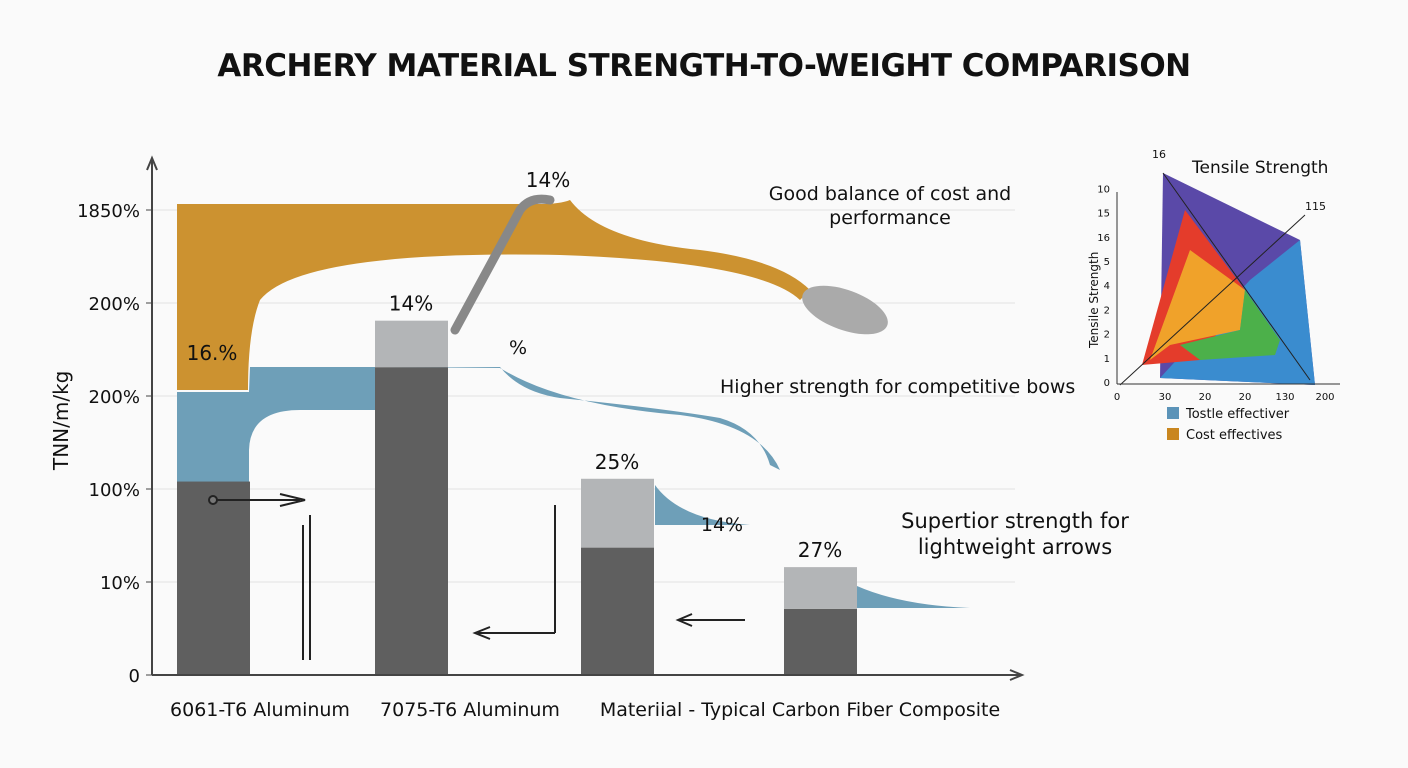  What do you see at coordinates (1107, 359) in the screenshot?
I see `radar-y-tick: 1` at bounding box center [1107, 359].